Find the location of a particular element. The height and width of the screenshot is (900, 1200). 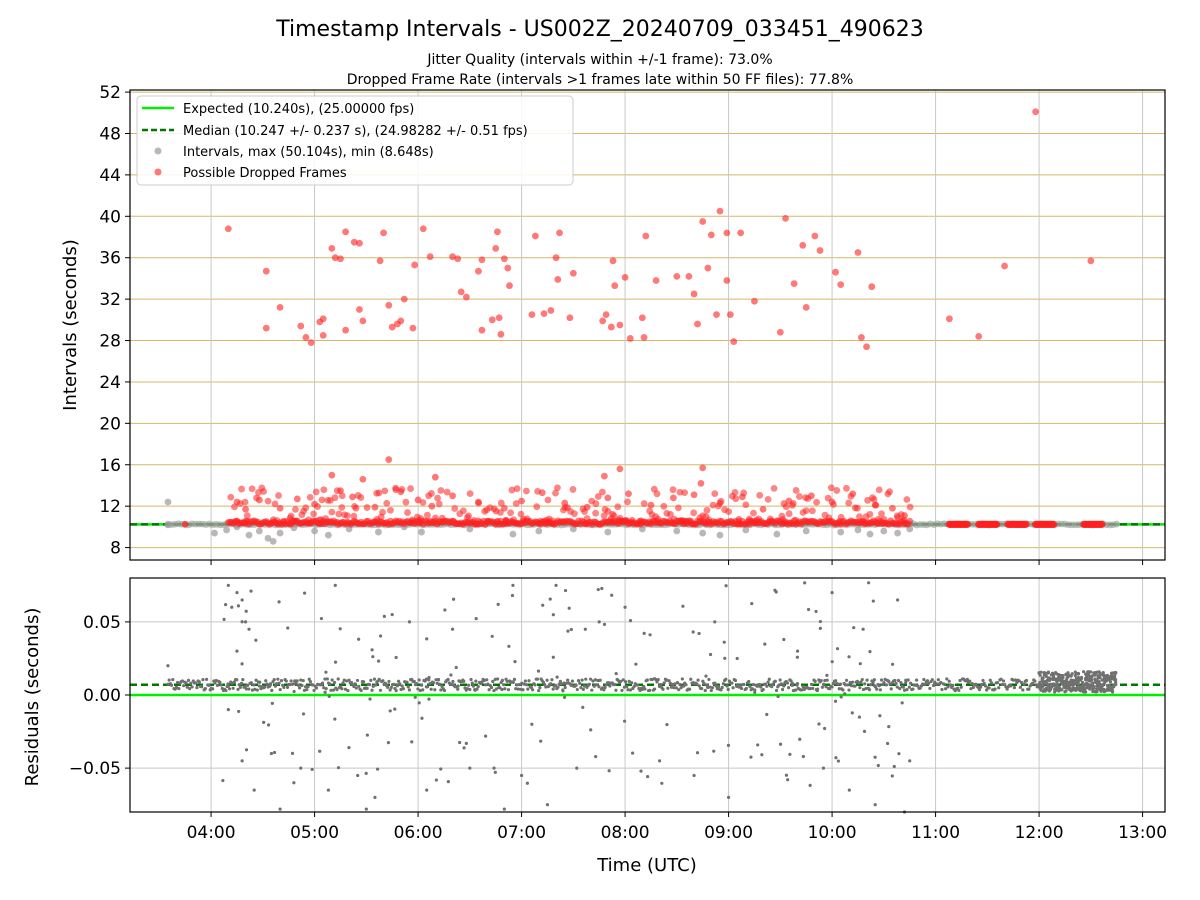

x-tick-label: 11:00 is located at coordinates (935, 833).